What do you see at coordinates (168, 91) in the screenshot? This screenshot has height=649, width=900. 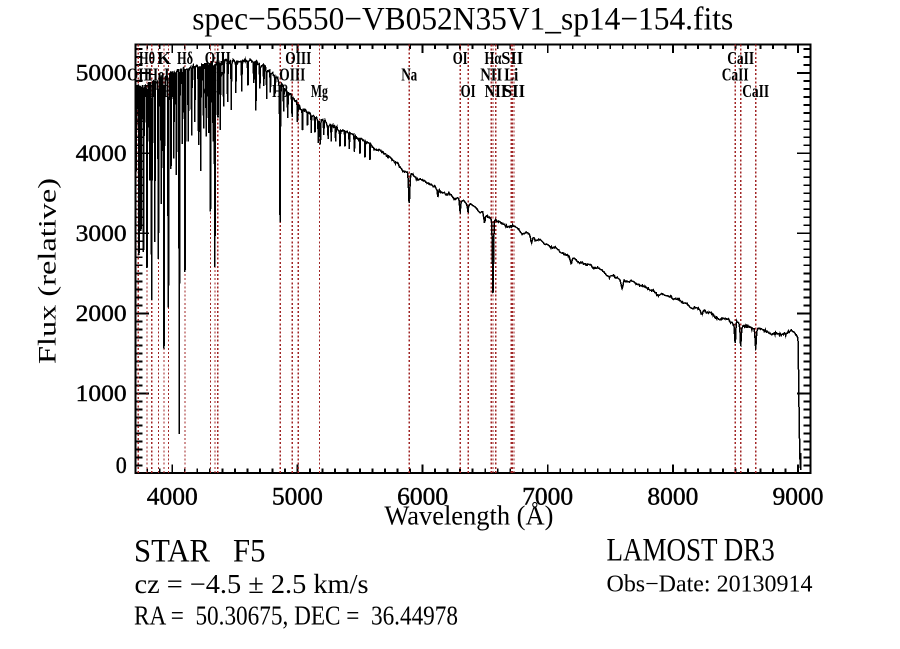 I see `svg-text: H` at bounding box center [168, 91].